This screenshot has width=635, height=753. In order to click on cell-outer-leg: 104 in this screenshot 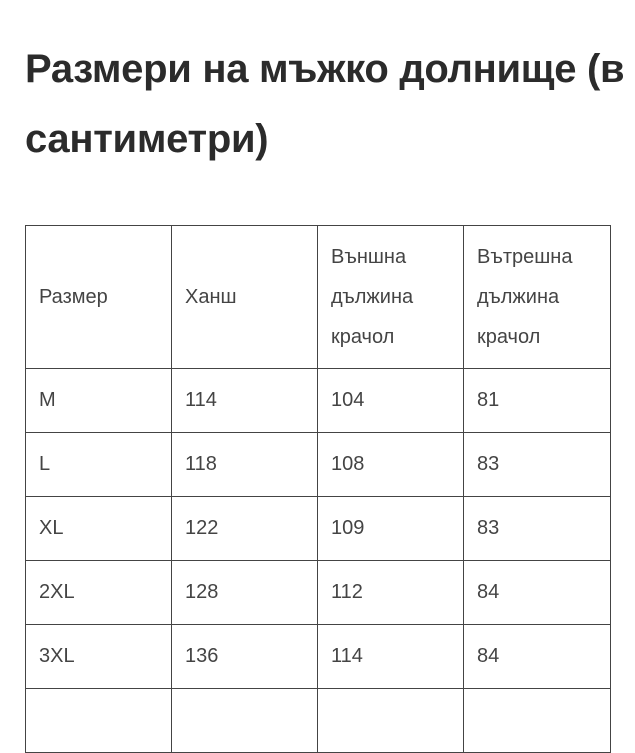, I will do `click(390, 400)`.